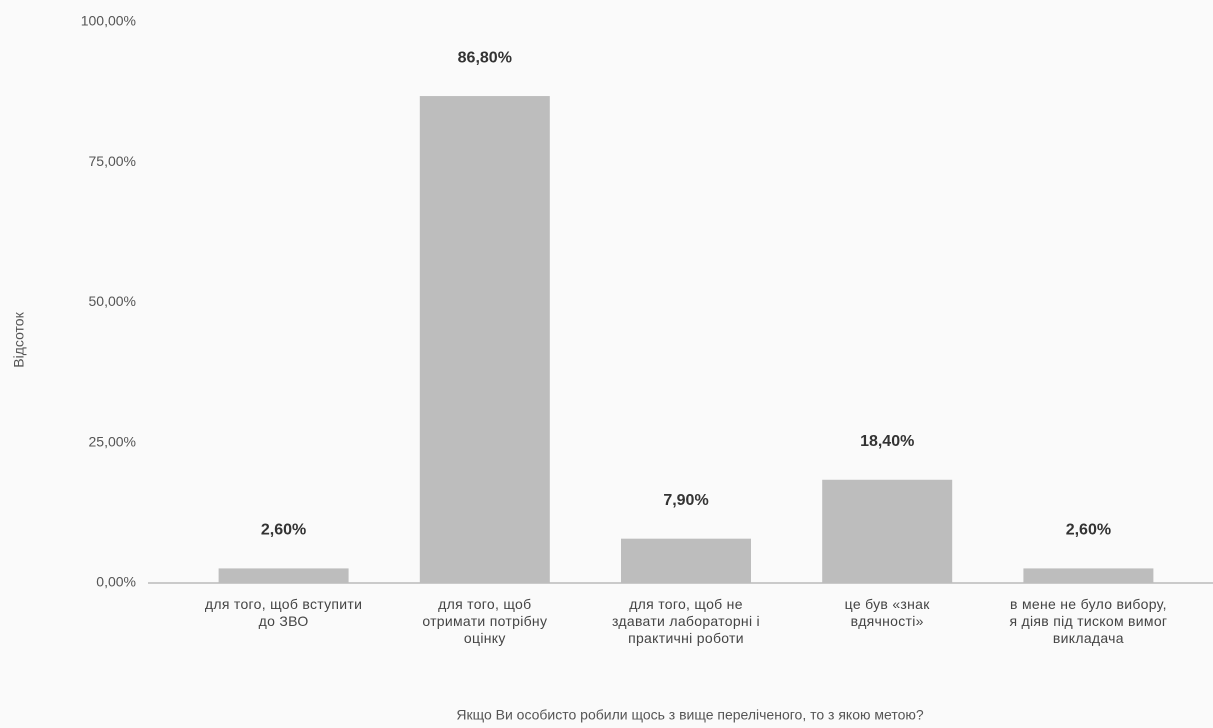 The image size is (1213, 728). Describe the element at coordinates (19, 339) in the screenshot. I see `y-axis-label: Відсоток` at that location.